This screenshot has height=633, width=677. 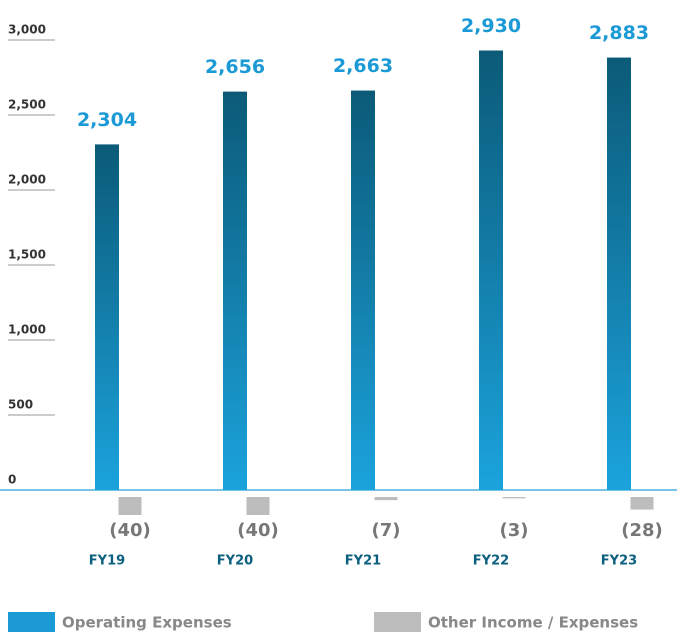 I want to click on x-tick-label: FY23, so click(x=619, y=561).